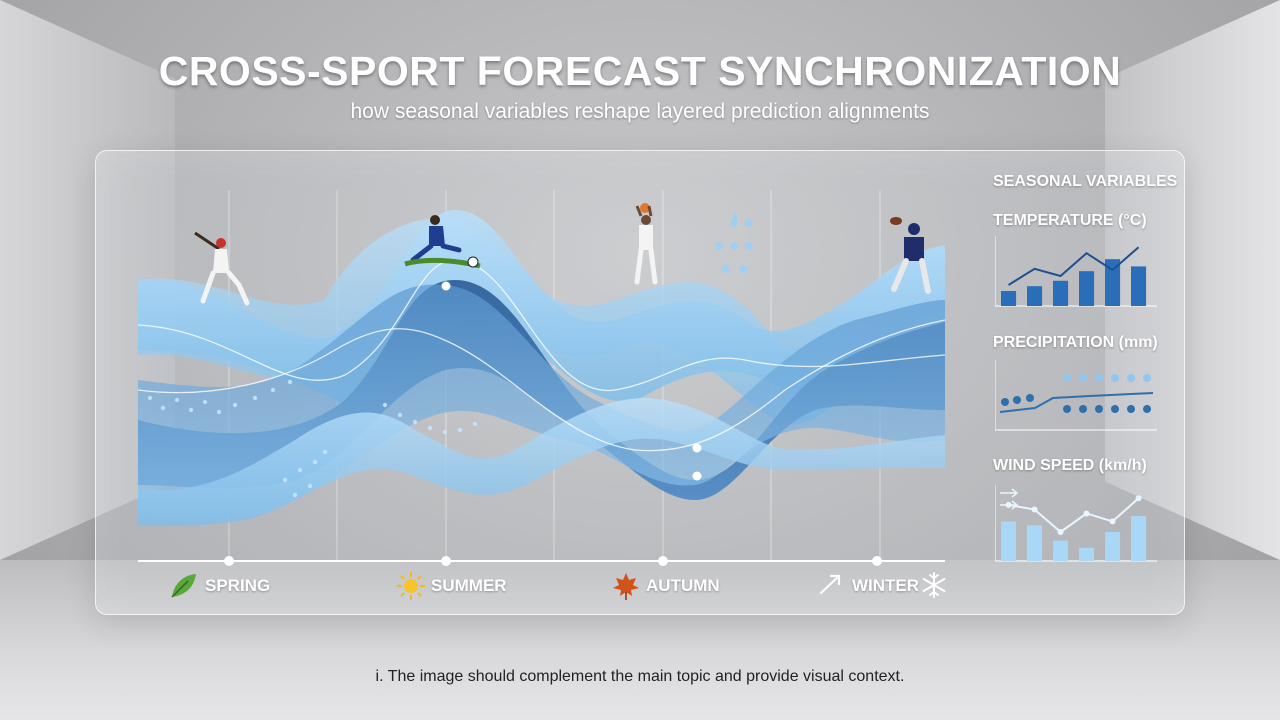  I want to click on basketball-player-icon, so click(646, 244).